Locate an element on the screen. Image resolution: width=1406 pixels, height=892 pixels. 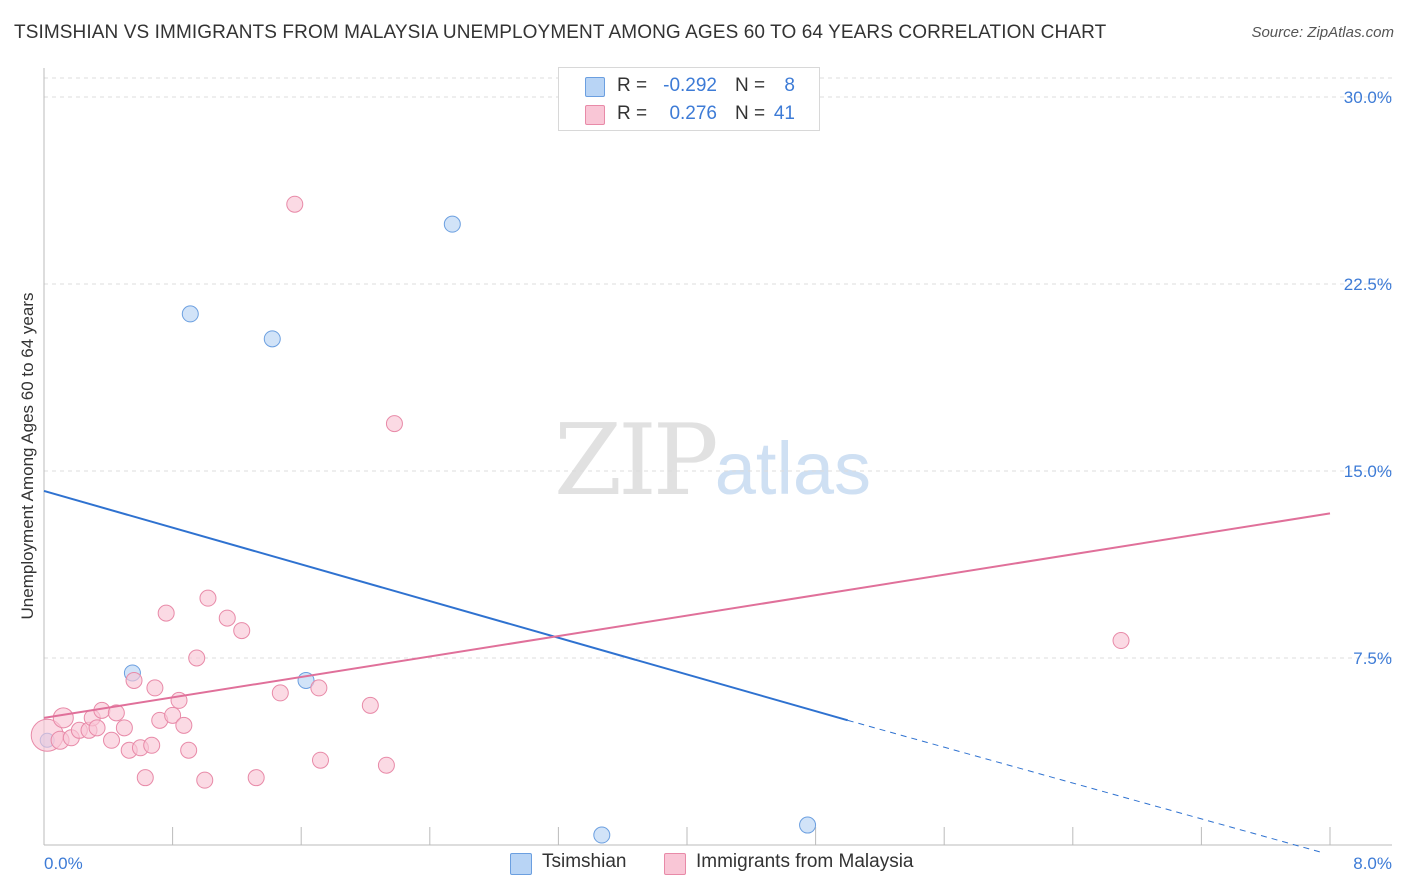
legend-row-malaysia: R = 0.276 N = 41 is located at coordinates (689, 115).